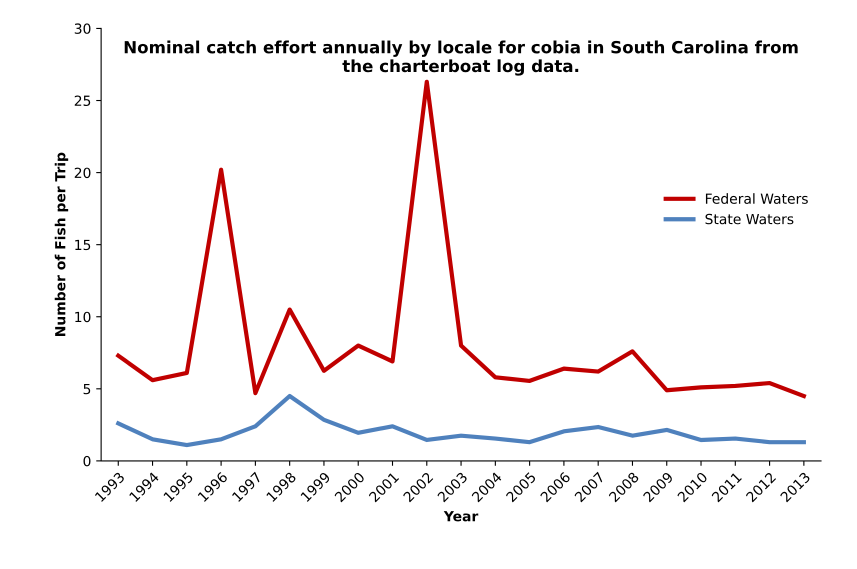 This screenshot has height=569, width=857. Describe the element at coordinates (87, 389) in the screenshot. I see `y-tick-label: 5` at that location.